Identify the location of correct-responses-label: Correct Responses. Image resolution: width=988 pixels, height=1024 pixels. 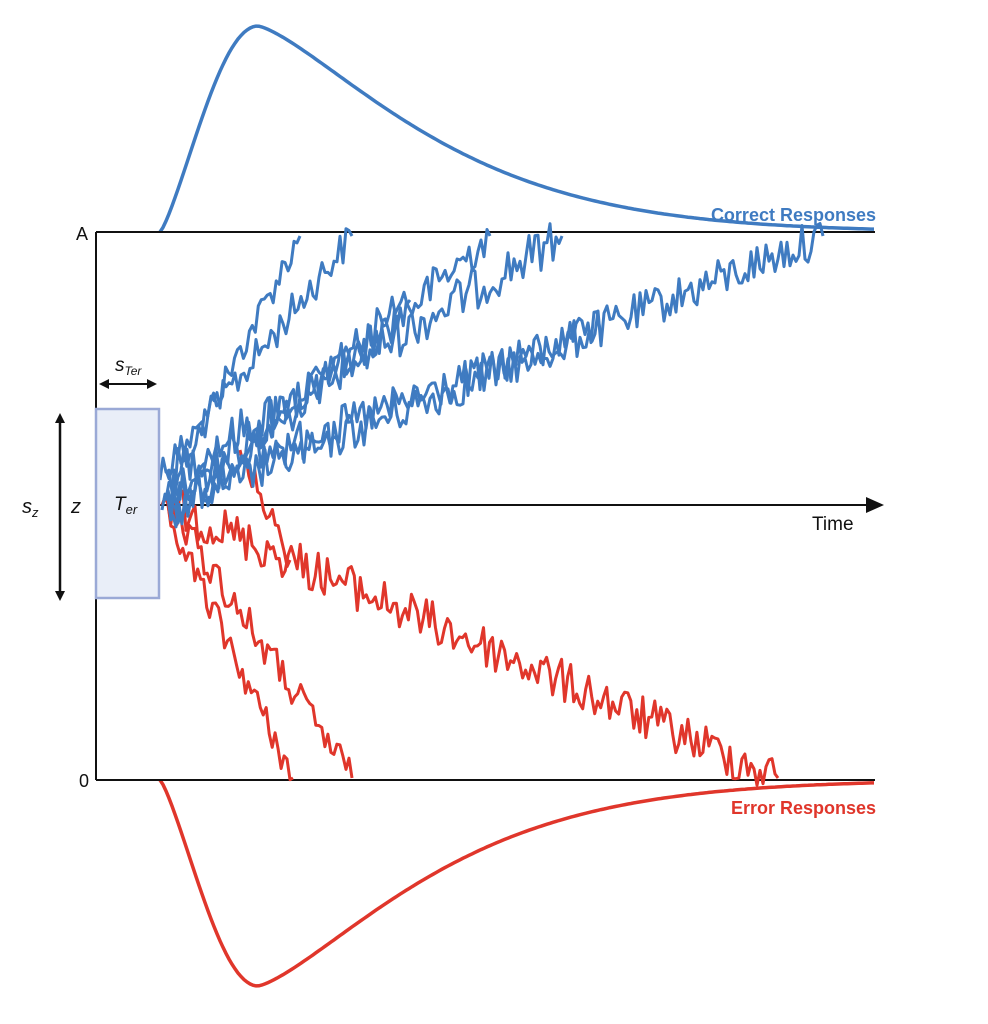
(793, 215).